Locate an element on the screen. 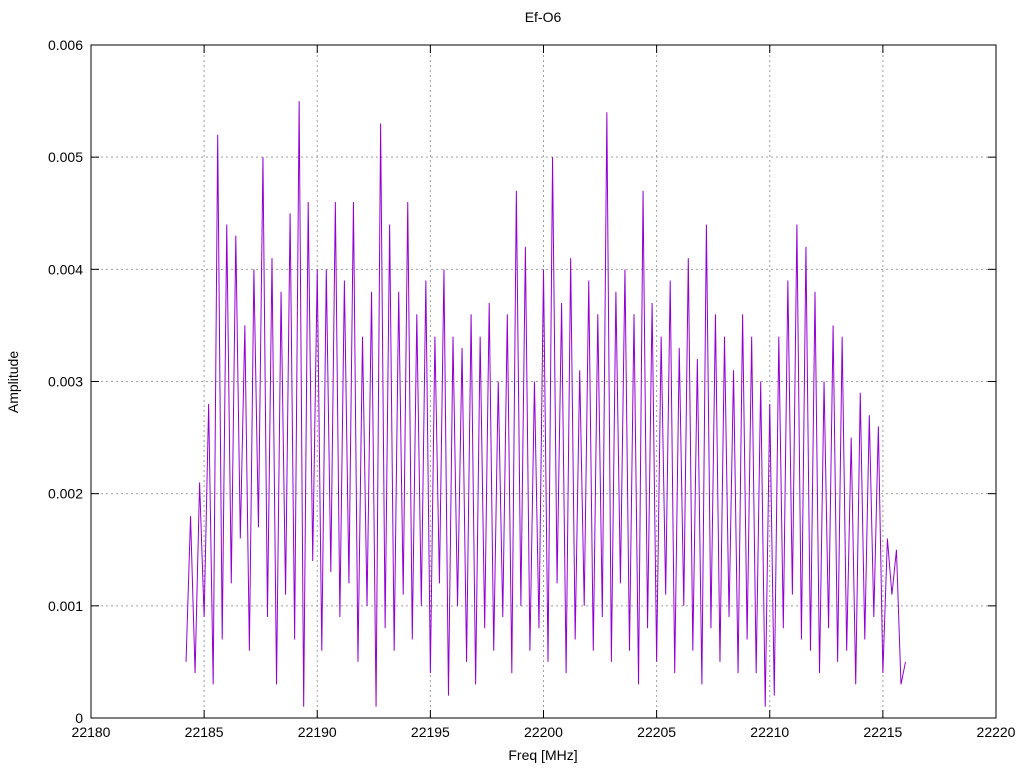  x-tick-label: 22205 is located at coordinates (656, 732).